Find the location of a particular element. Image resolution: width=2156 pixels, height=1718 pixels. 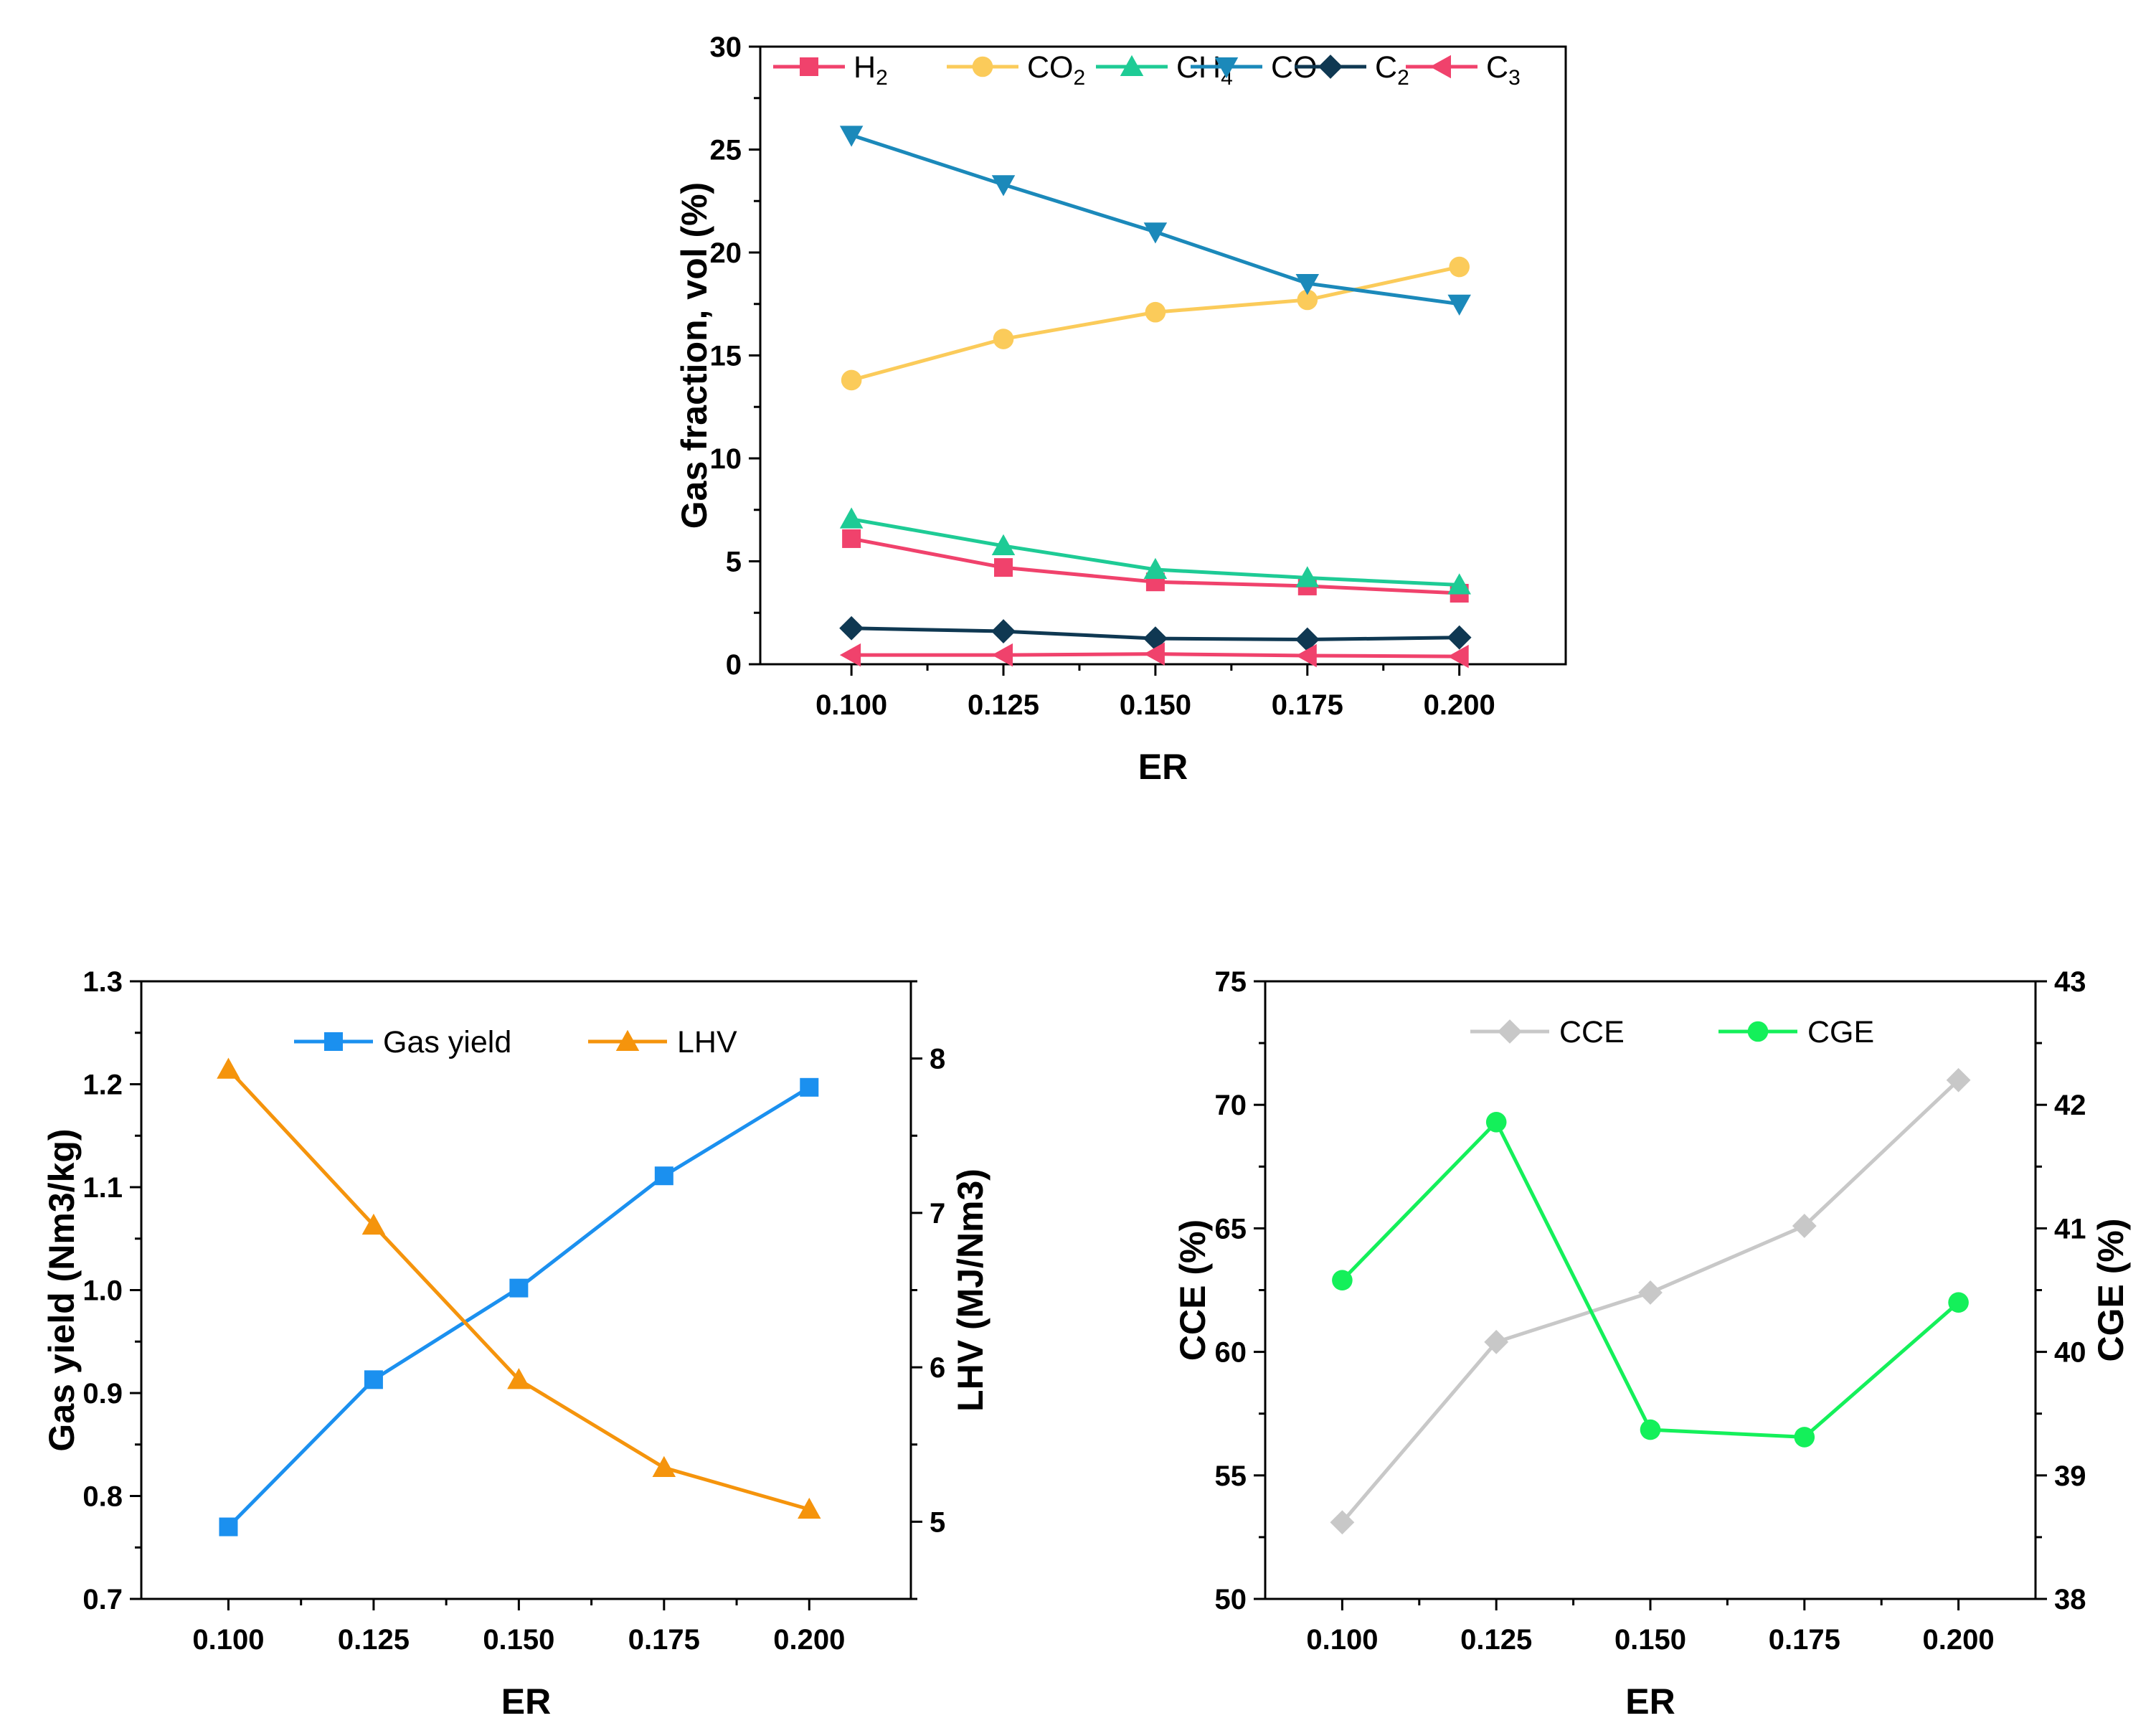

y-tick-label: 15 is located at coordinates (726, 356).